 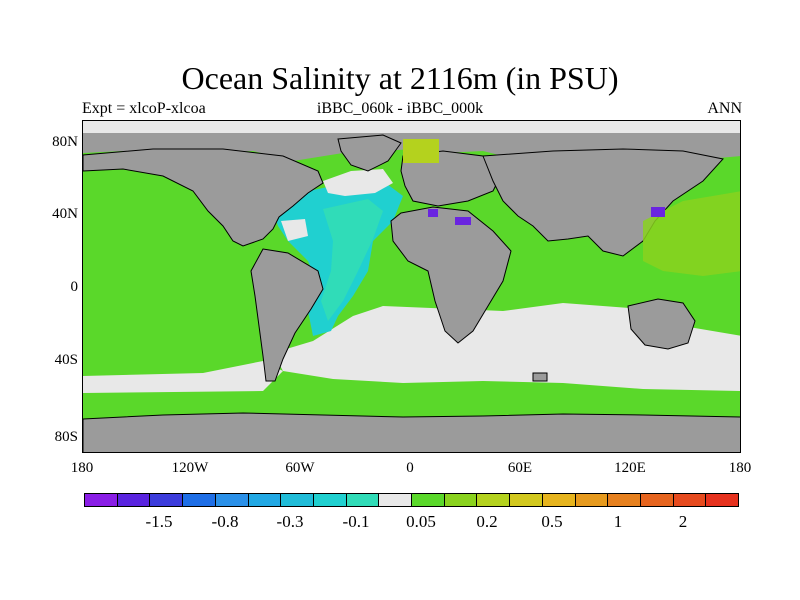 I want to click on colorbar-label-8: 1, so click(x=618, y=521).